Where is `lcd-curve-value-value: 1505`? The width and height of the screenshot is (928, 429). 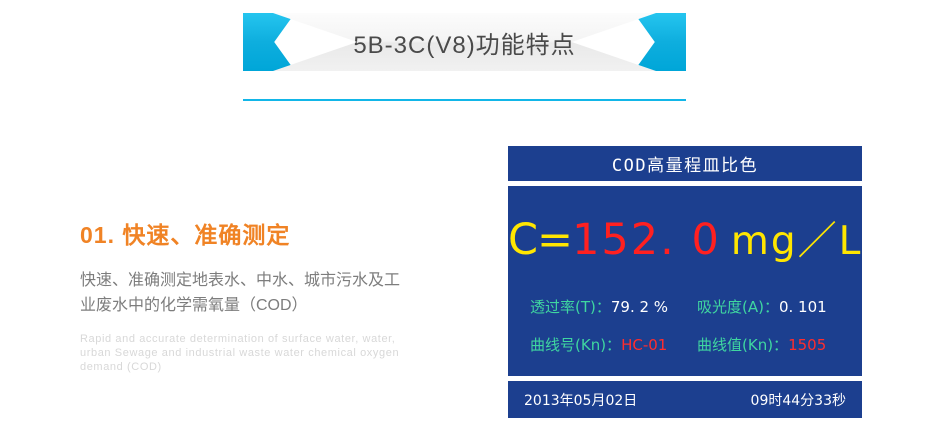
lcd-curve-value-value: 1505 is located at coordinates (807, 345).